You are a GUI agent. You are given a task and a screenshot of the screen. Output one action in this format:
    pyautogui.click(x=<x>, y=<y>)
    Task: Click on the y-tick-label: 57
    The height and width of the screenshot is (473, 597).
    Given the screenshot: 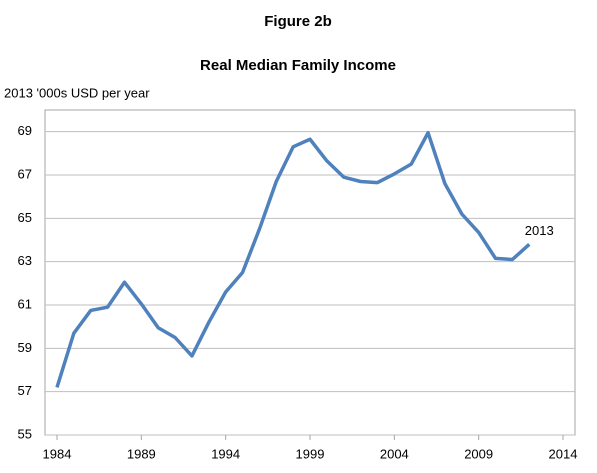 What is the action you would take?
    pyautogui.click(x=25, y=390)
    